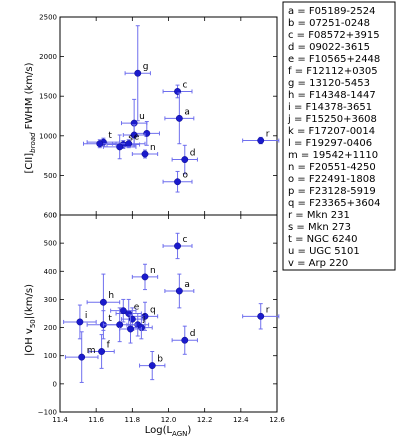 This screenshot has width=400, height=440. Describe the element at coordinates (133, 420) in the screenshot. I see `x-tick-label: 11.8` at that location.